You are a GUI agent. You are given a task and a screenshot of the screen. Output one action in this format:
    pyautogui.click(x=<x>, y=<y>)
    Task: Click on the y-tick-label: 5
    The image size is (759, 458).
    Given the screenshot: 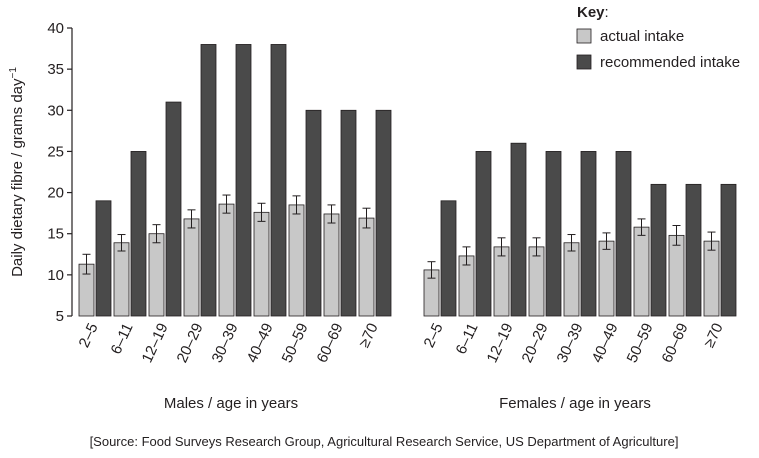 What is the action you would take?
    pyautogui.click(x=60, y=316)
    